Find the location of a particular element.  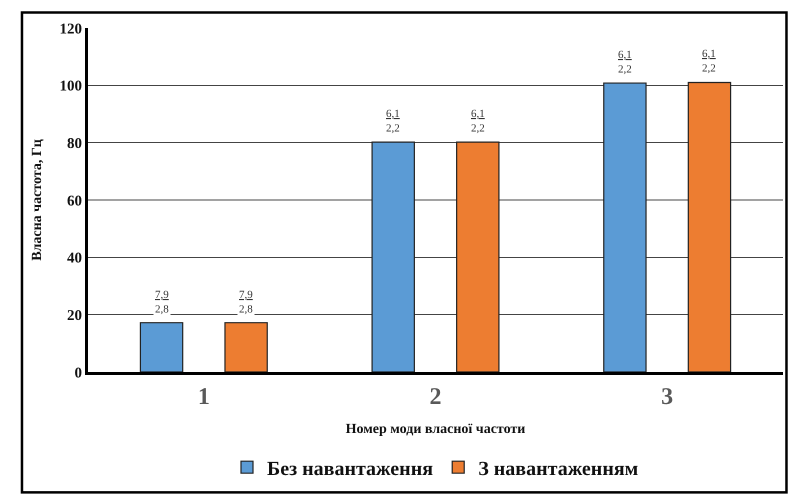

y-tick-label: 100 is located at coordinates (71, 86).